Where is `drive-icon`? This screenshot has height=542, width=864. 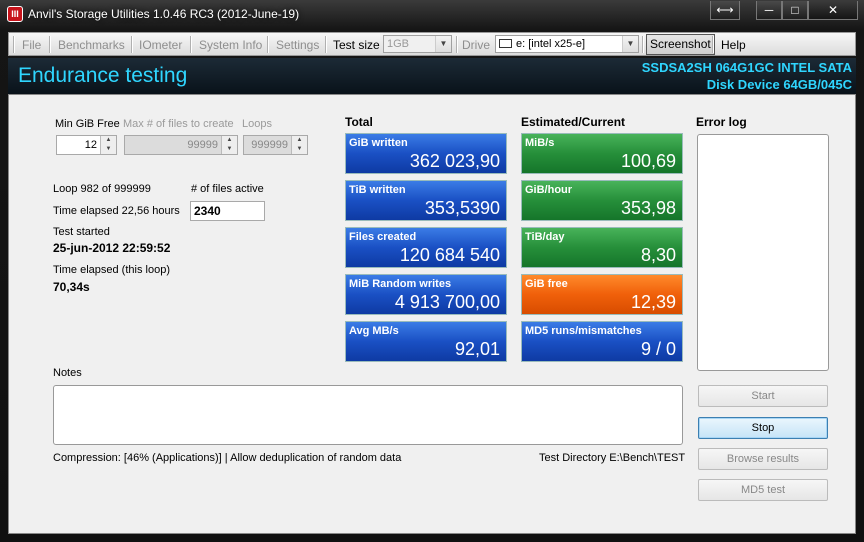
drive-icon is located at coordinates (505, 43).